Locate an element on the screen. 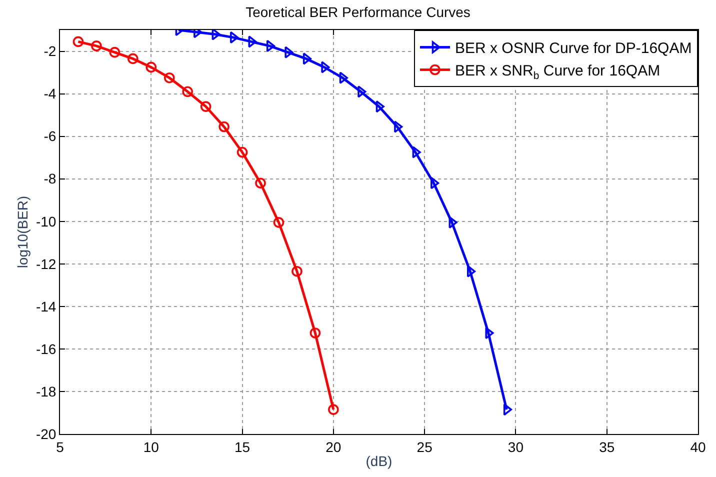  legend-label: BER x OSNR Curve for DP-16QAM is located at coordinates (573, 49).